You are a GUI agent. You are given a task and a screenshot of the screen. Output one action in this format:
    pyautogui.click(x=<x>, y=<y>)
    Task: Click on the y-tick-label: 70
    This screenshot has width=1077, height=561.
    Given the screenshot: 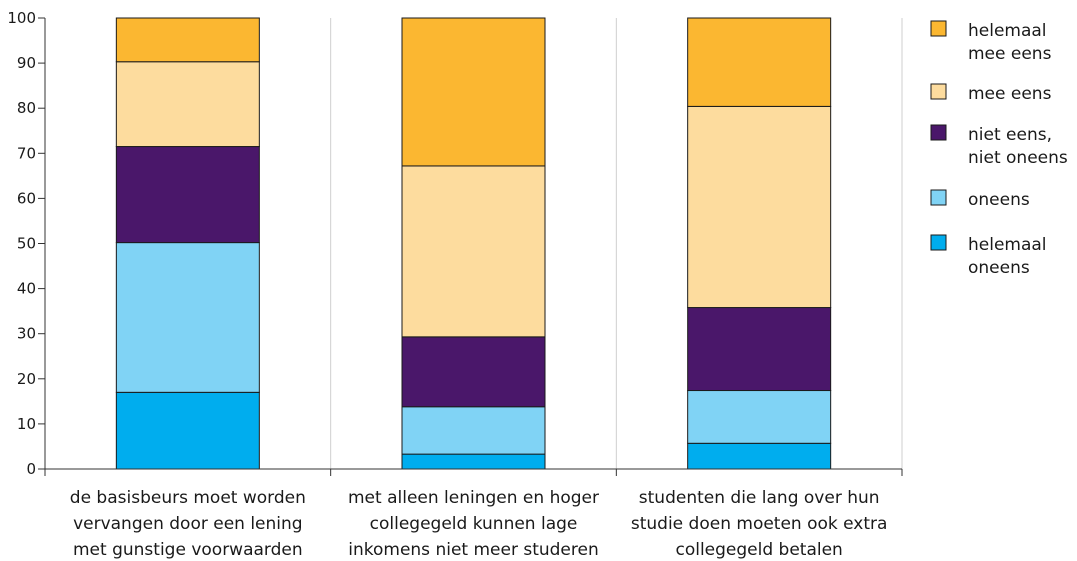 What is the action you would take?
    pyautogui.click(x=26, y=153)
    